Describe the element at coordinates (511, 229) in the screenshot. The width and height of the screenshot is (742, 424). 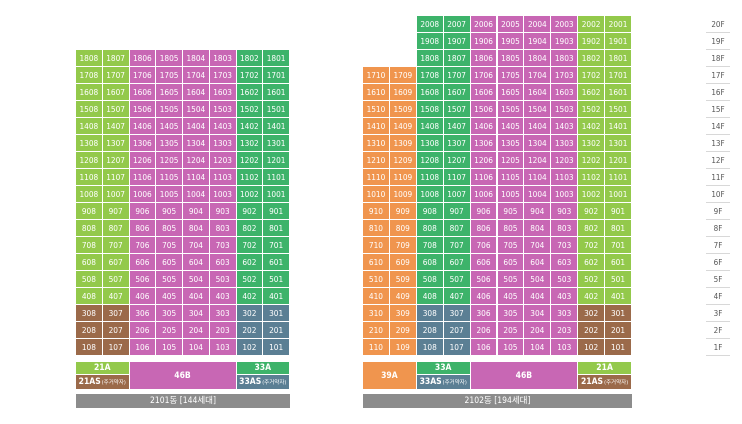
I see `unit-cell: 805` at that location.